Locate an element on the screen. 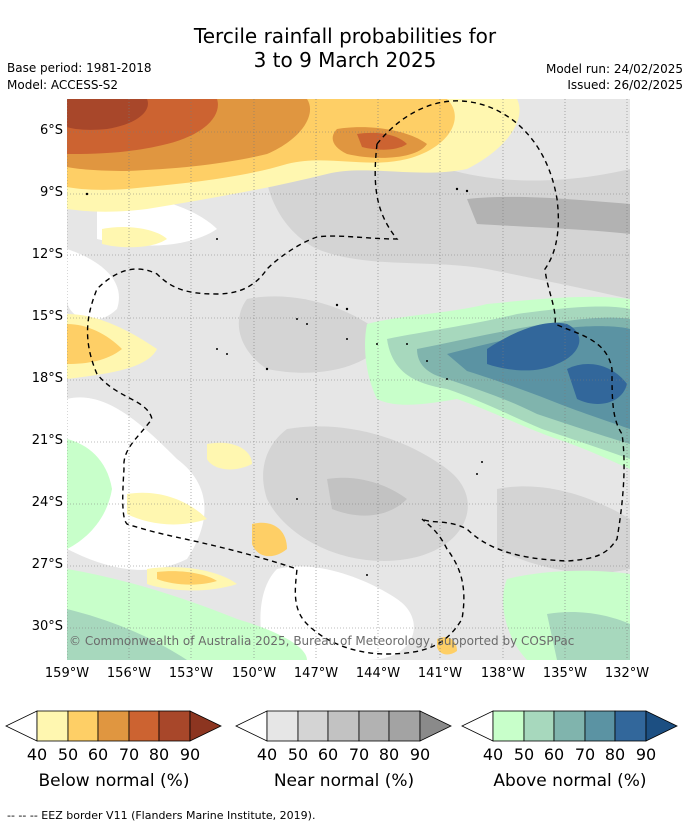 This screenshot has width=690, height=827. lon-tick-label: 132°W is located at coordinates (627, 673).